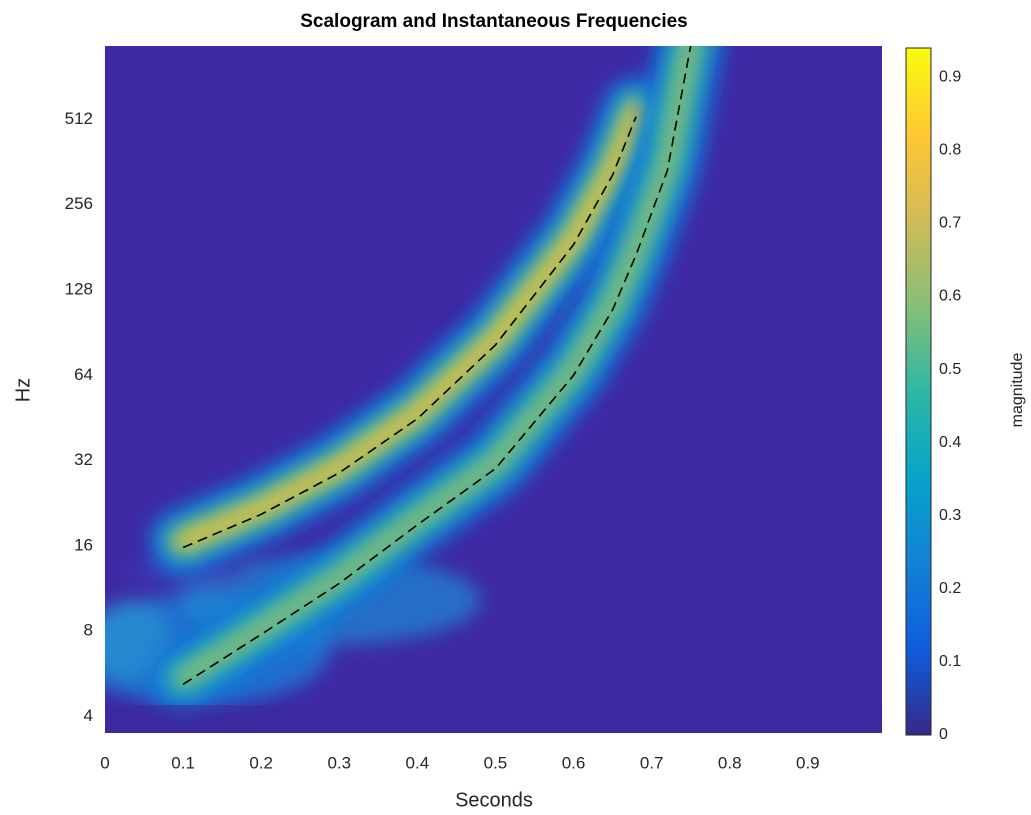  Describe the element at coordinates (88, 715) in the screenshot. I see `y-tick-label: 4` at that location.